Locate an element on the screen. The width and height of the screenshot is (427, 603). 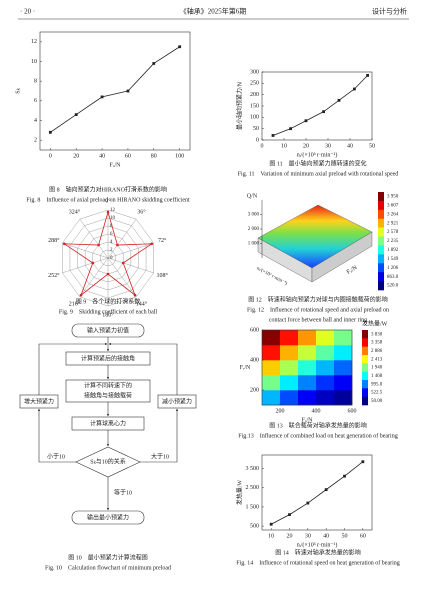
y-tick-label: 300 is located at coordinates (254, 72).